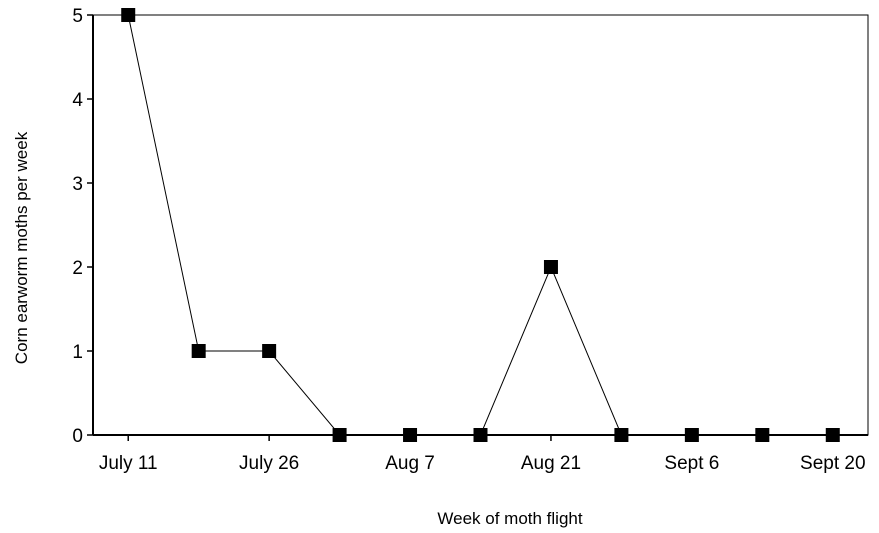 Image resolution: width=879 pixels, height=533 pixels. Describe the element at coordinates (551, 463) in the screenshot. I see `x-tick-label: Aug 21` at that location.